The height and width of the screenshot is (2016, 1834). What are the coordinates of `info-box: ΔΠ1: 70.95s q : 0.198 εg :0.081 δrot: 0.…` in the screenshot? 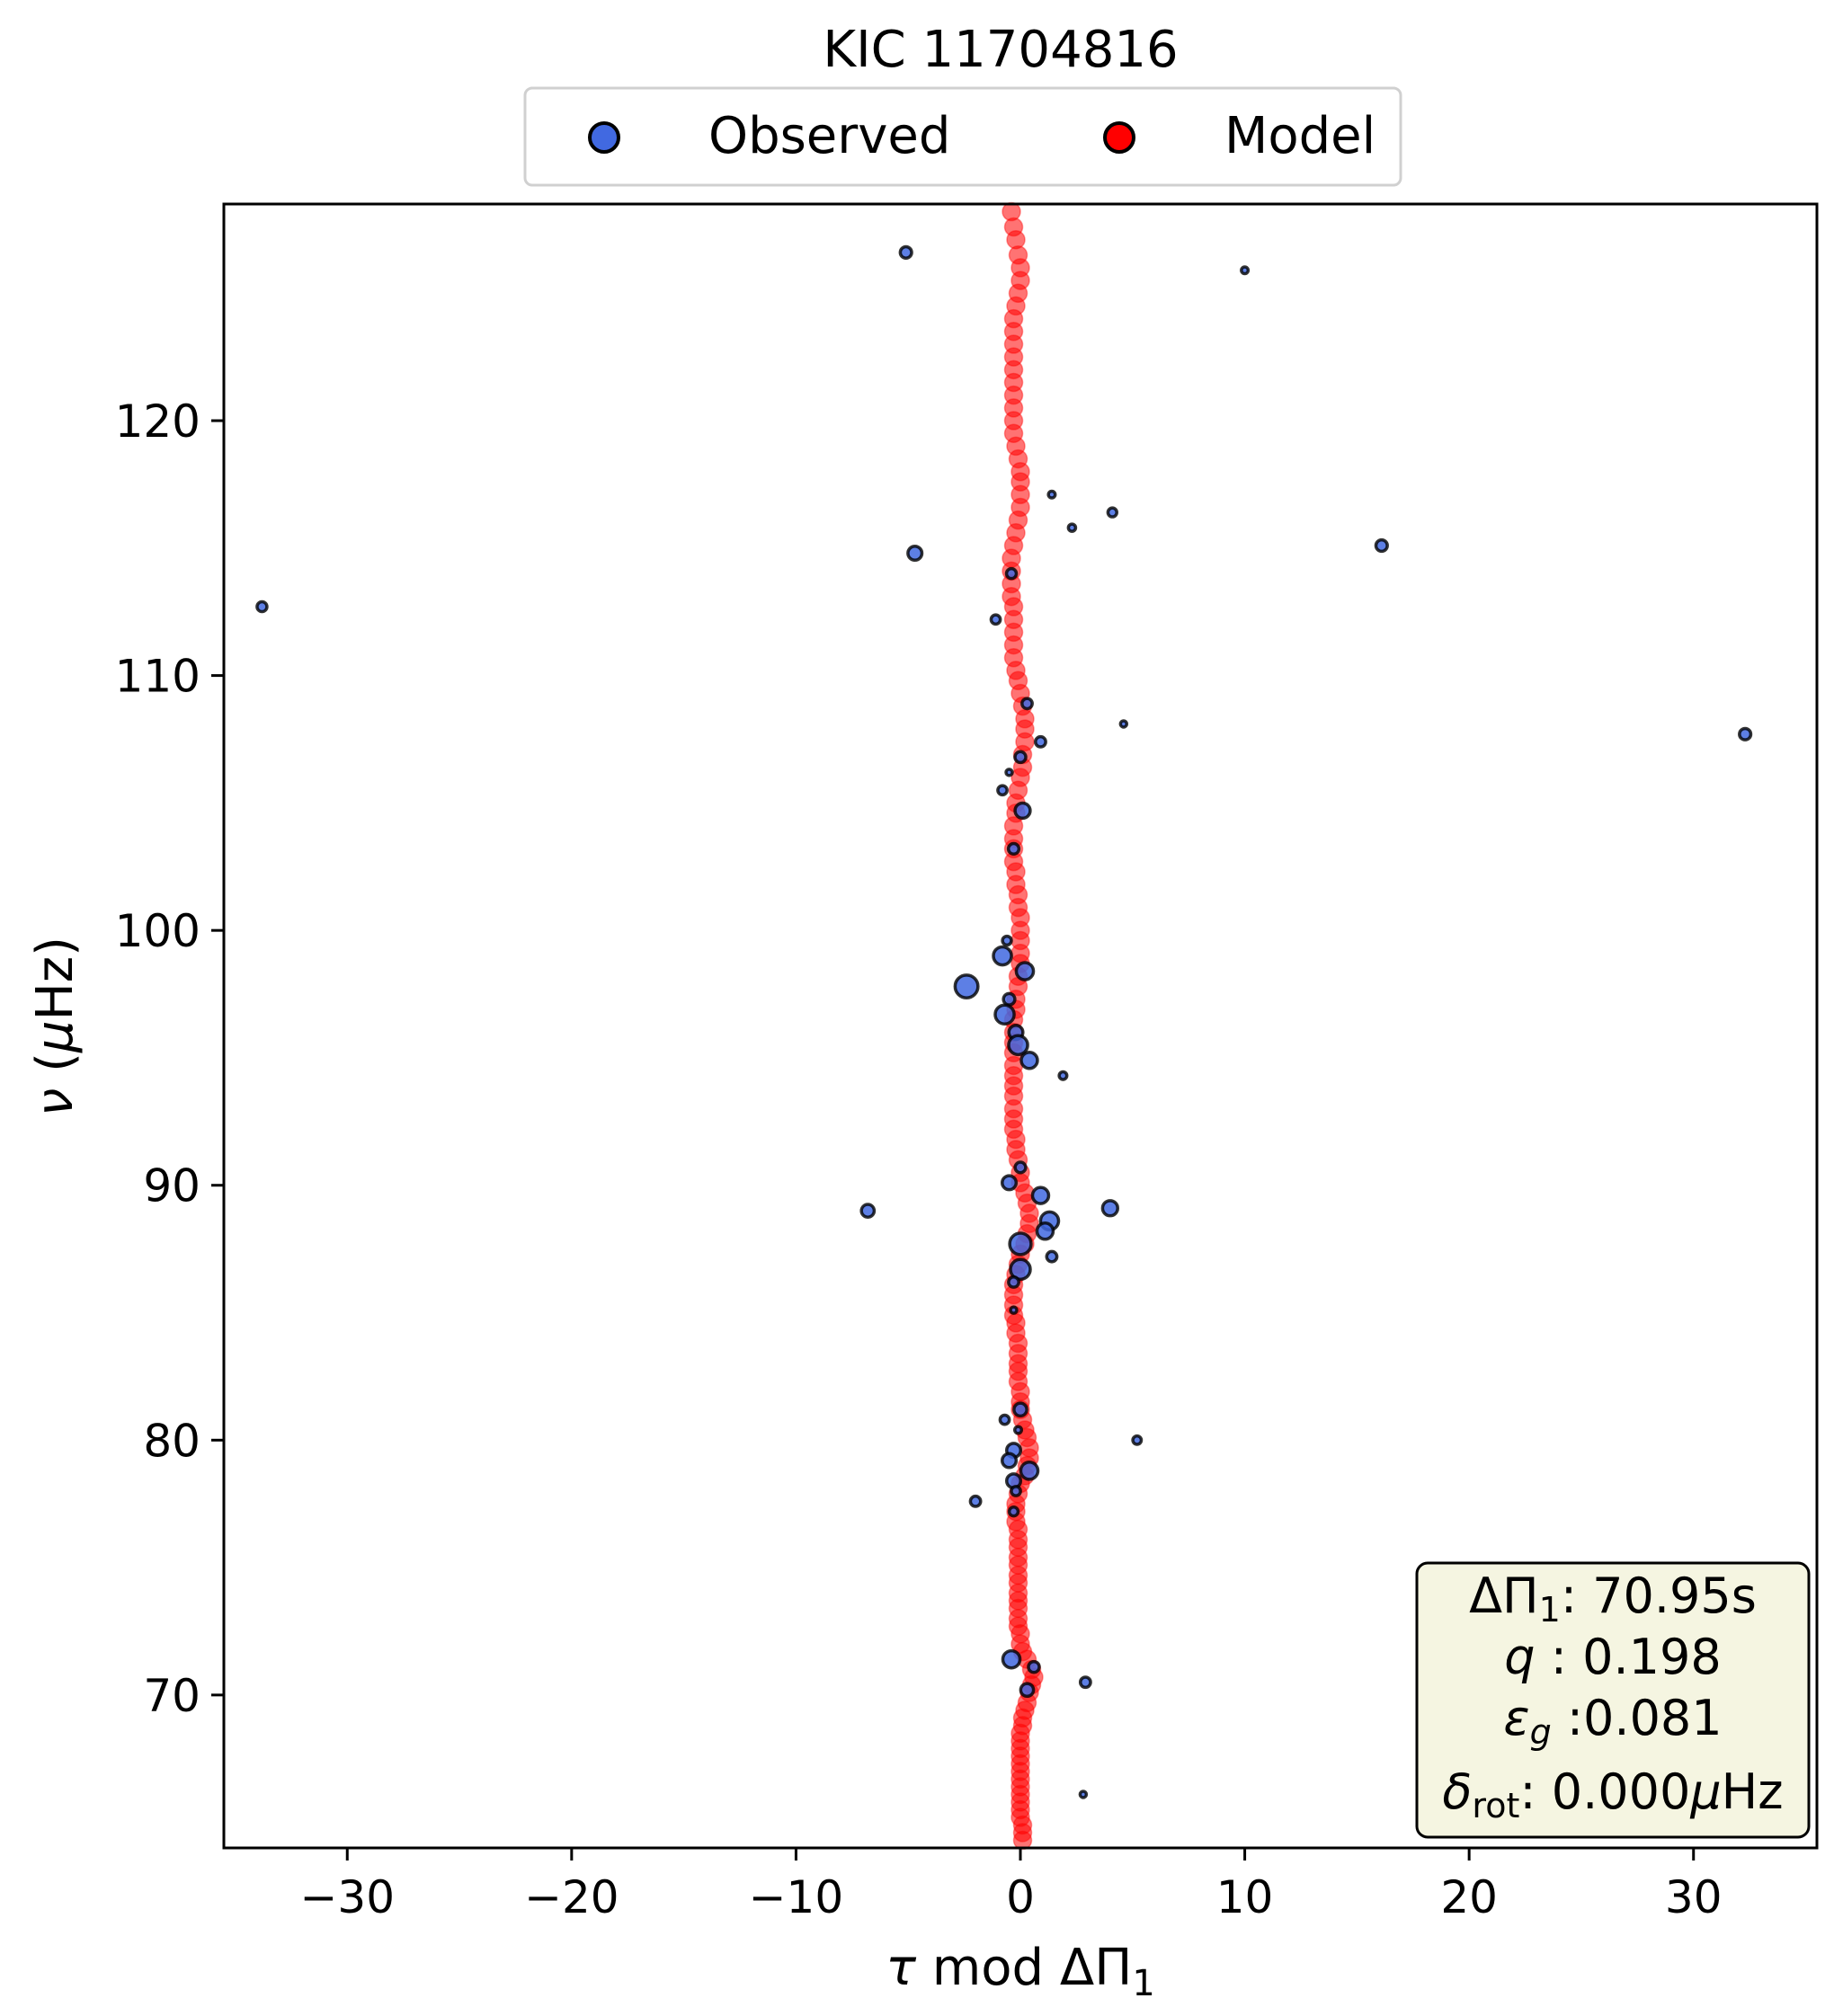 It's located at (1613, 1700).